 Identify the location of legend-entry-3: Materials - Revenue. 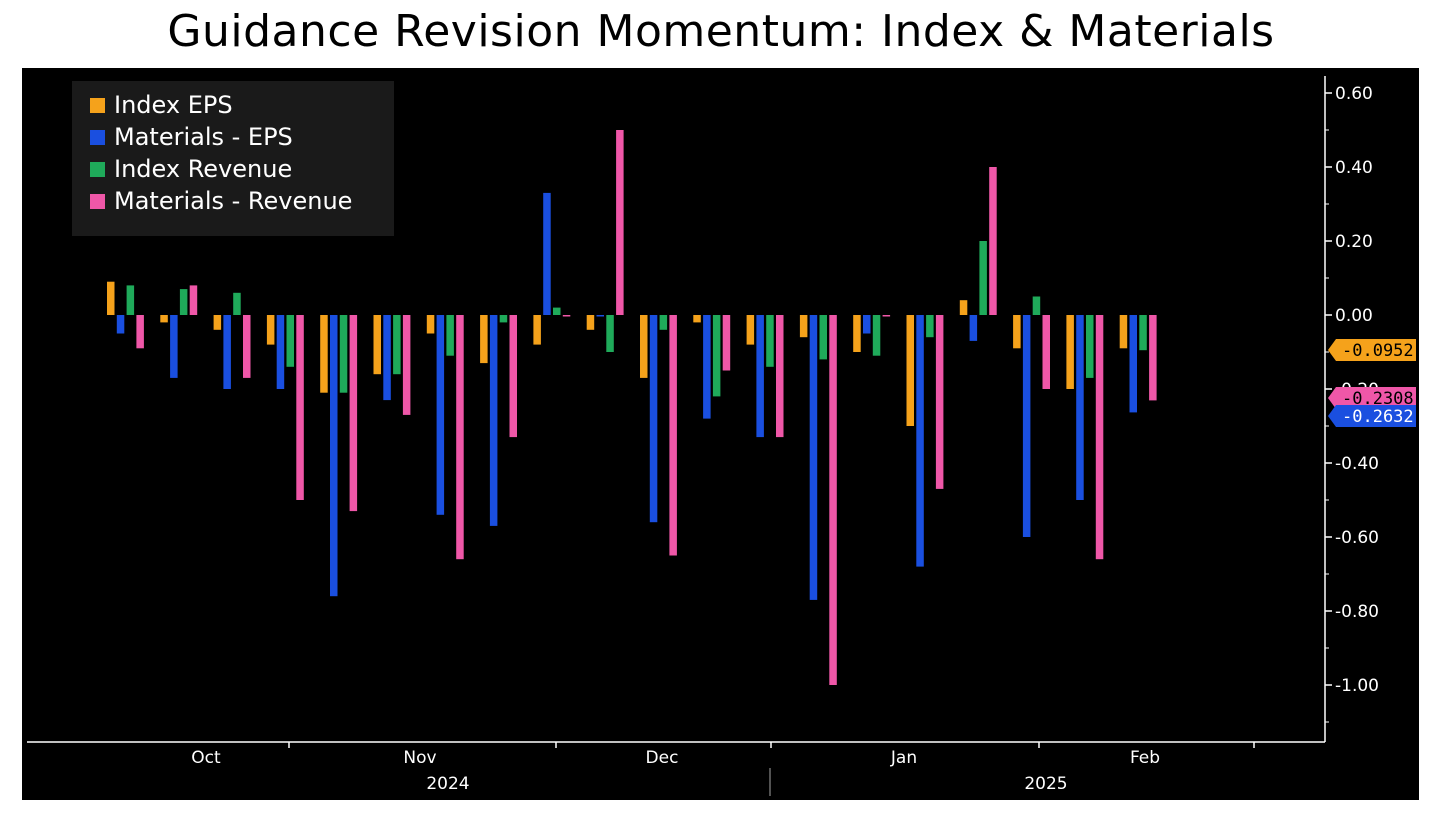
(233, 201).